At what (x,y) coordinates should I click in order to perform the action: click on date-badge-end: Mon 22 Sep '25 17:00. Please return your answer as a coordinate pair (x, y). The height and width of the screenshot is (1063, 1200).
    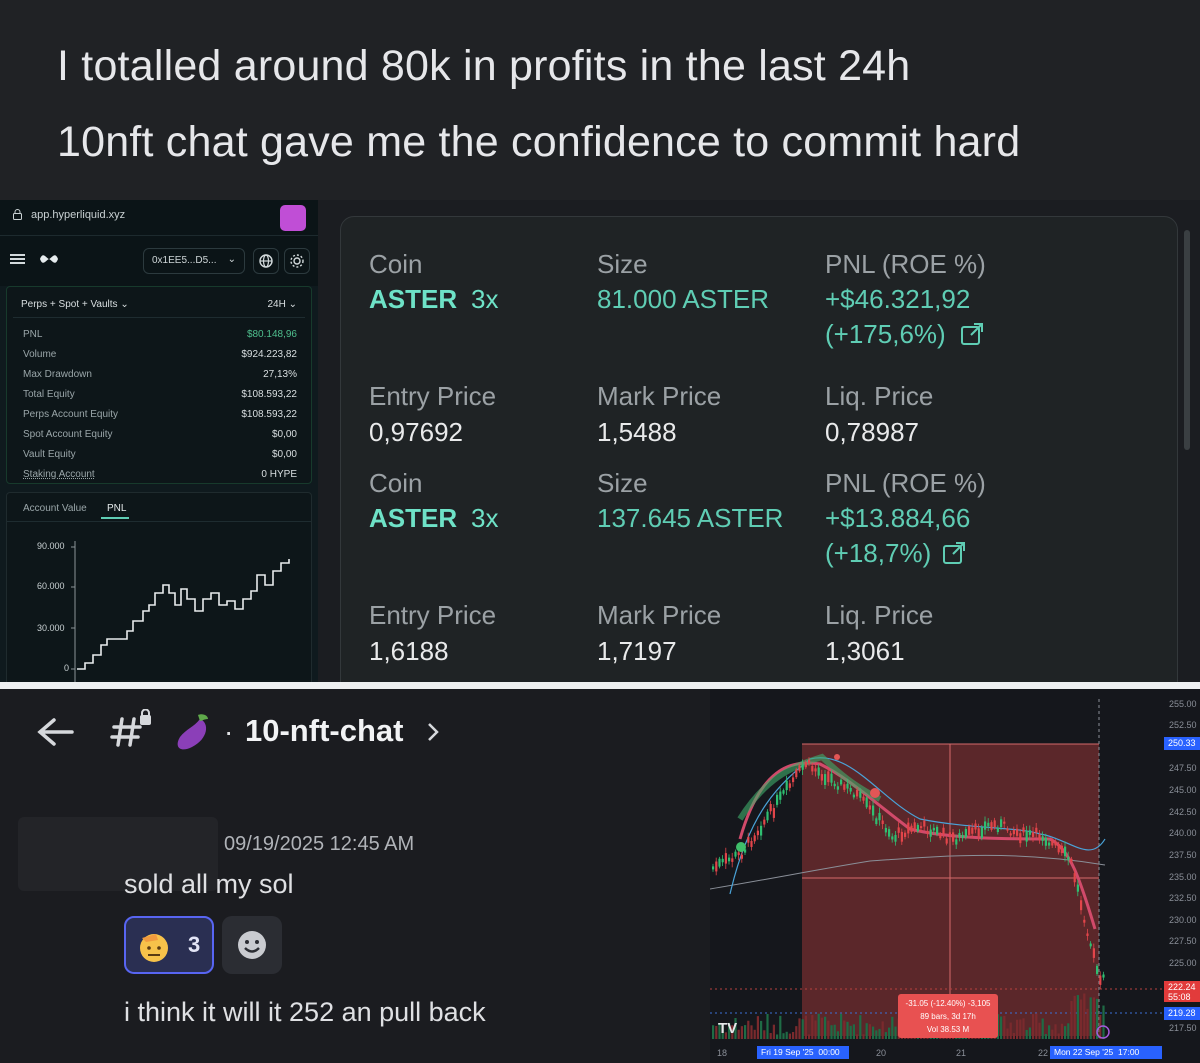
    Looking at the image, I should click on (1106, 1052).